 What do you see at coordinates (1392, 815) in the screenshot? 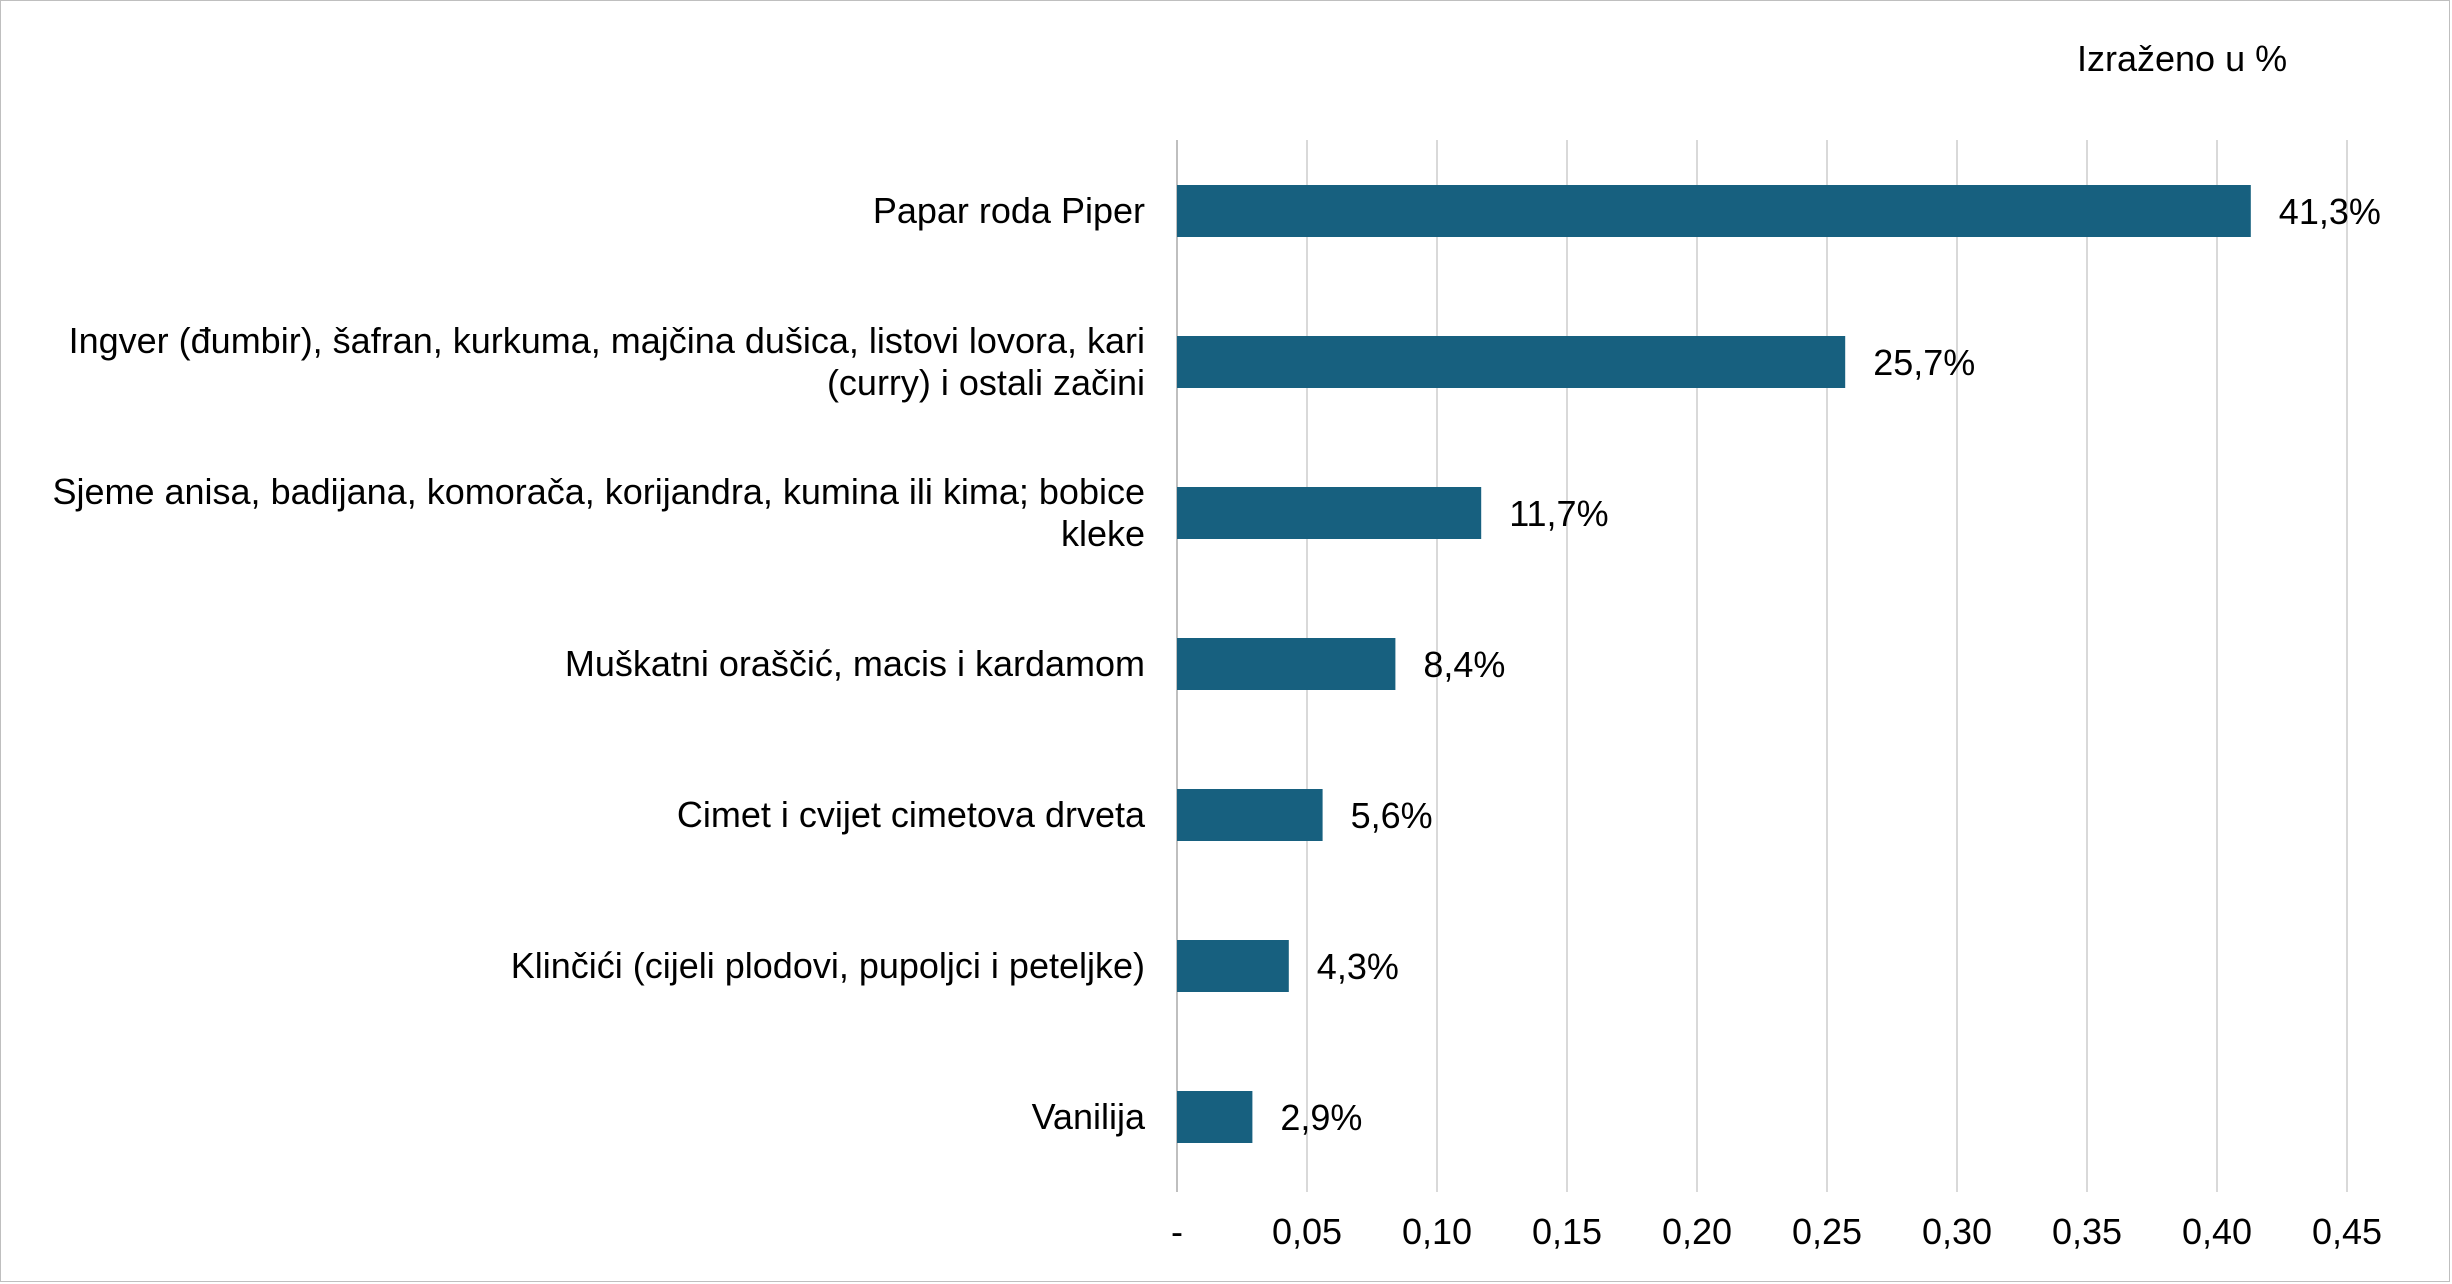
I see `data-label: 5,6%` at bounding box center [1392, 815].